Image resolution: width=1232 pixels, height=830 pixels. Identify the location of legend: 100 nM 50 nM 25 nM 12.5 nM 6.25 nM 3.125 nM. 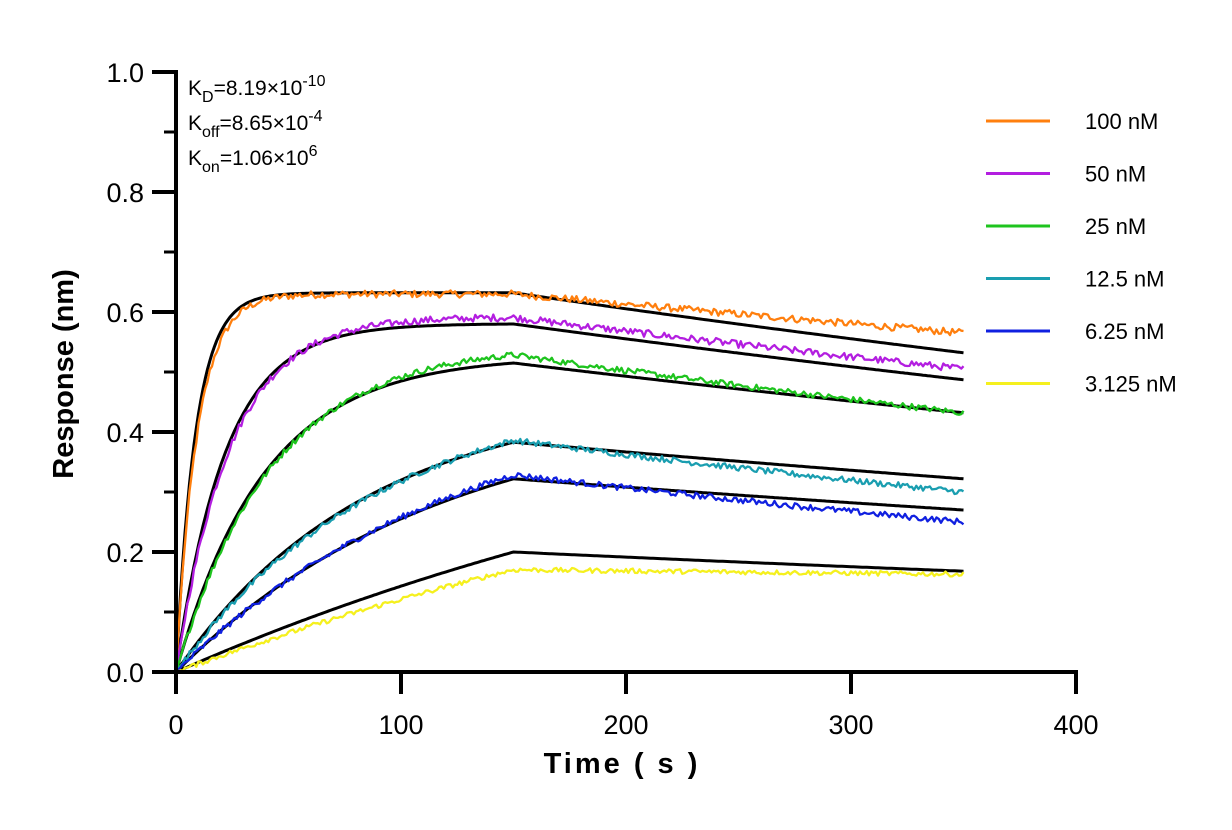
(1081, 253).